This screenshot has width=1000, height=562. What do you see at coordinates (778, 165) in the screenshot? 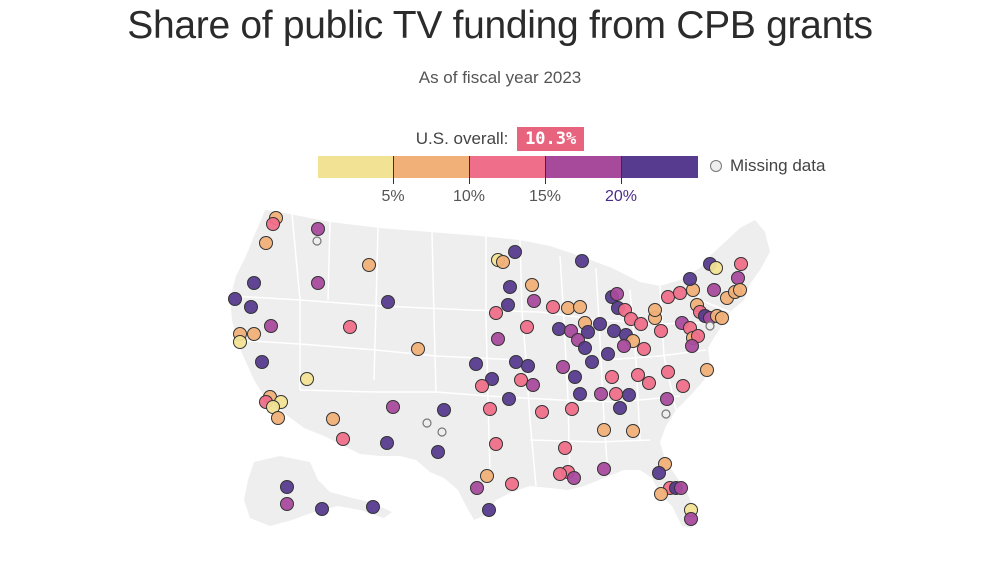
I see `missing-data-label: Missing data` at bounding box center [778, 165].